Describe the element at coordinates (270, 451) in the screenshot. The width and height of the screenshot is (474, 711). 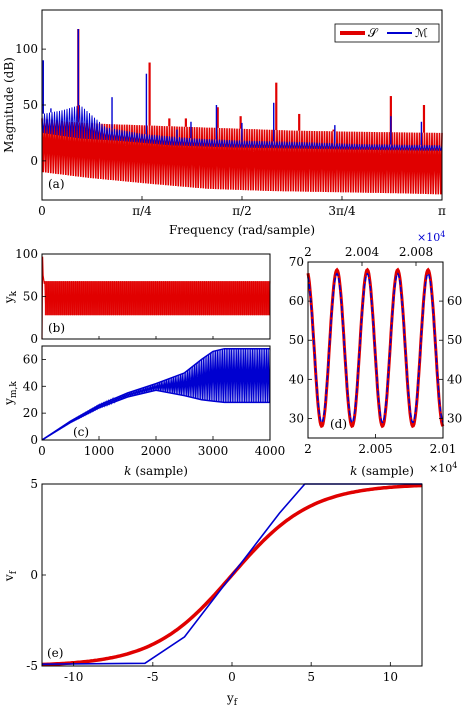
I see `x-tick-label: 4000` at that location.